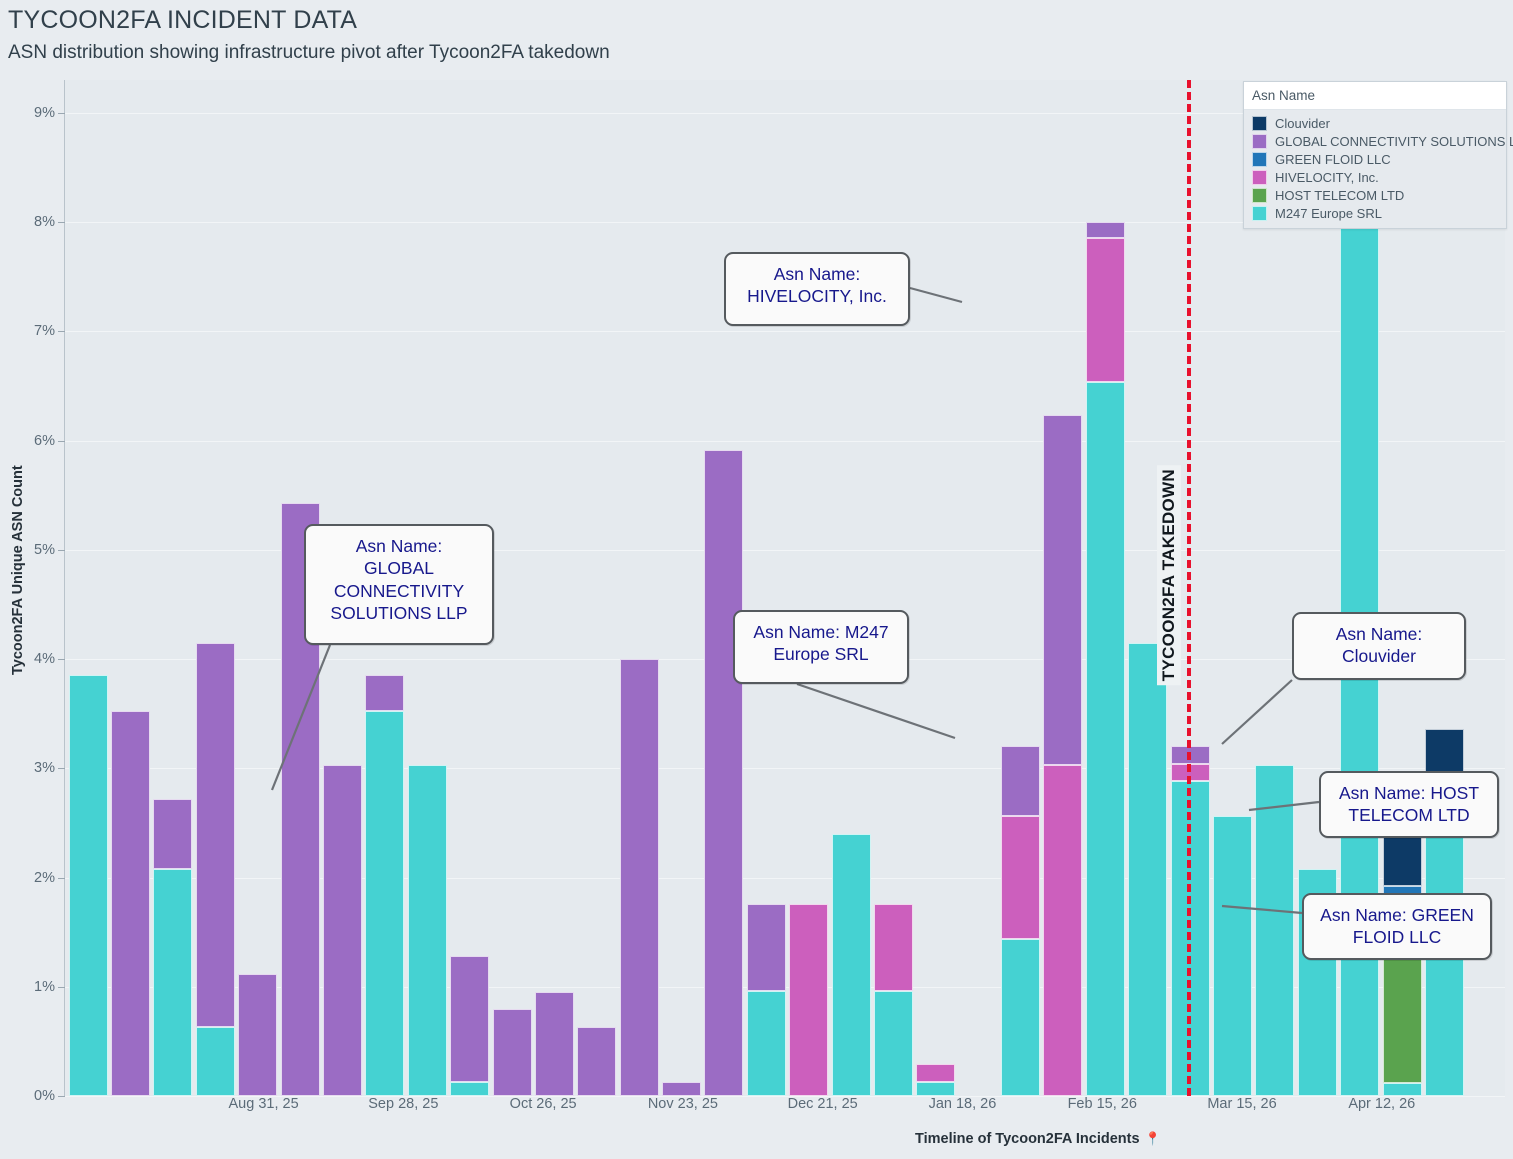 The width and height of the screenshot is (1513, 1159). I want to click on y-axis-tick-label: 6%, so click(44, 440).